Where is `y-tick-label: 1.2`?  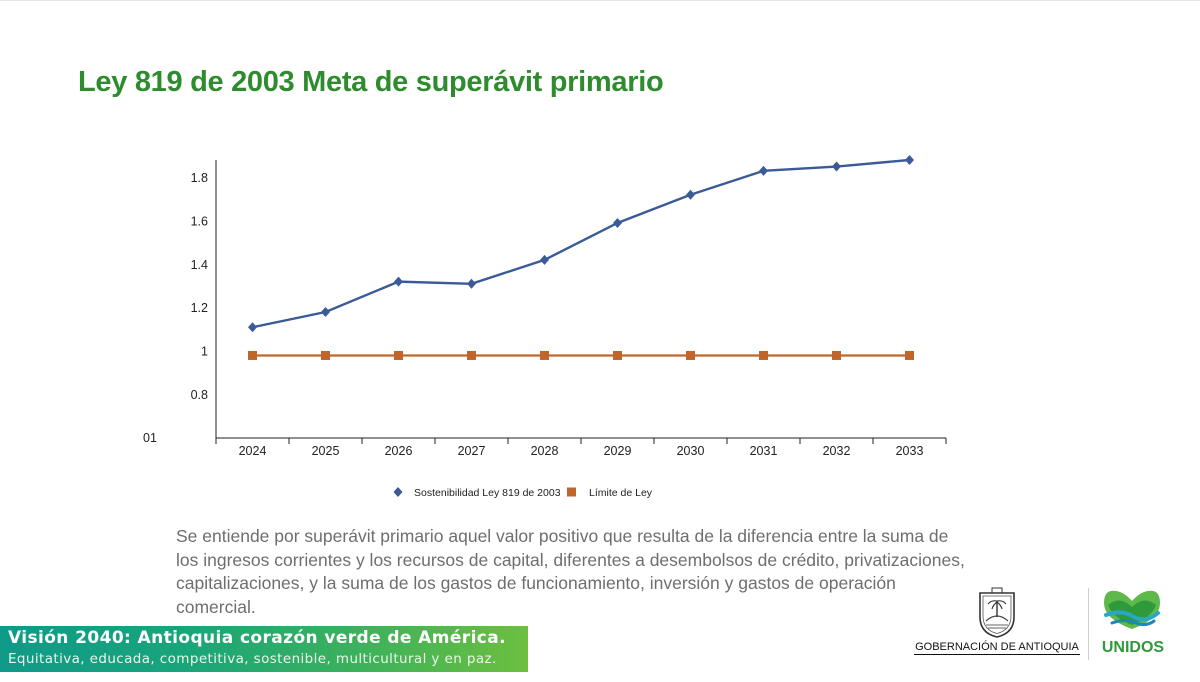
y-tick-label: 1.2 is located at coordinates (199, 308).